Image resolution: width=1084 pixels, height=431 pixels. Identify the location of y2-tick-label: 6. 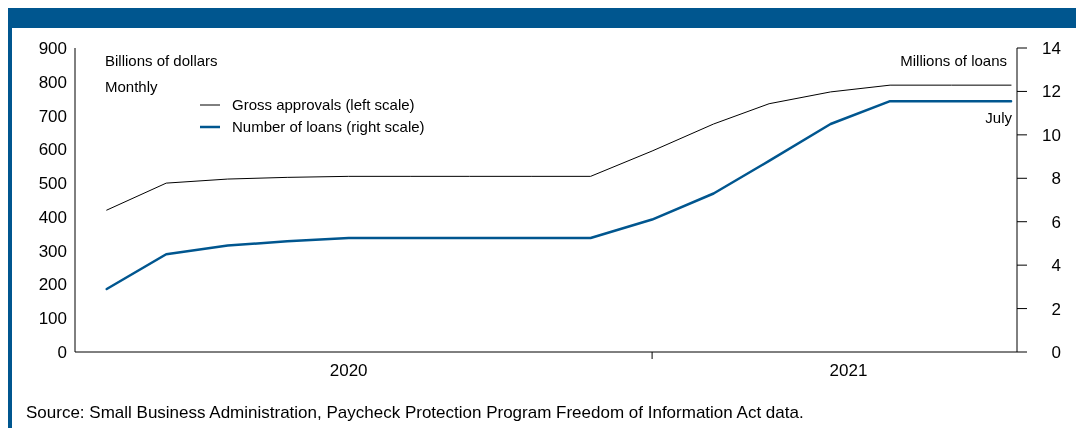
(1056, 222).